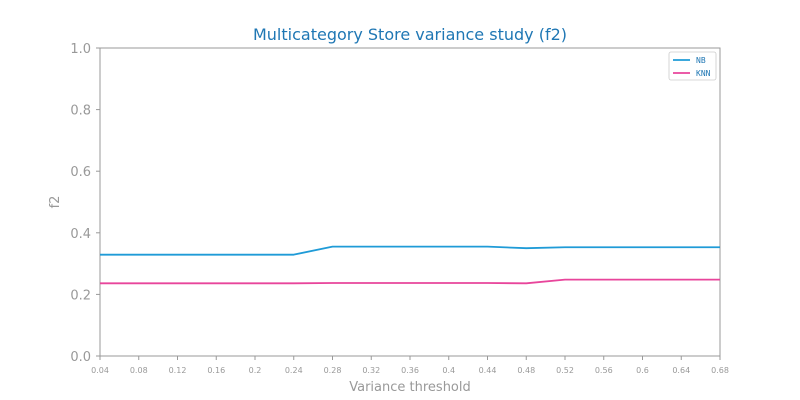 Image resolution: width=800 pixels, height=400 pixels. What do you see at coordinates (720, 370) in the screenshot?
I see `x-tick-label: 0.68` at bounding box center [720, 370].